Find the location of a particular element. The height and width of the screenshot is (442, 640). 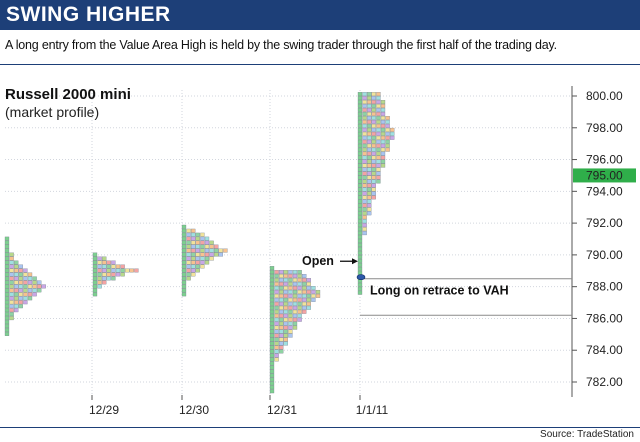

chart-title: Russell 2000 mini is located at coordinates (68, 94).